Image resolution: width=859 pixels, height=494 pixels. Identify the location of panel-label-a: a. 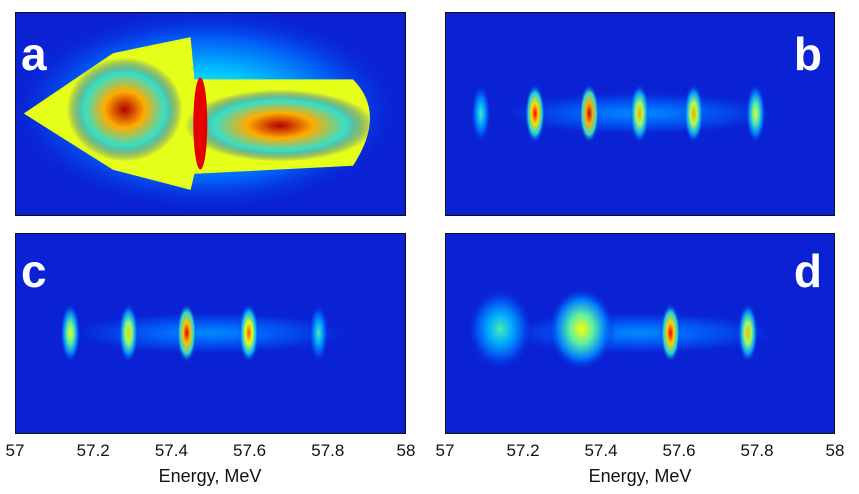
(34, 54).